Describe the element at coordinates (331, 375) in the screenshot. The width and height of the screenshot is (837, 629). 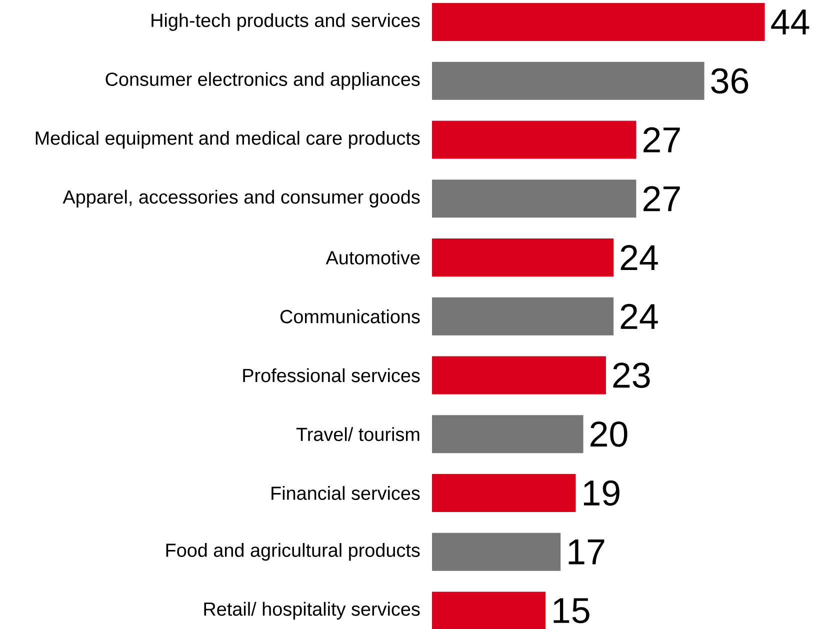
I see `y-tick-label: Professional services` at that location.